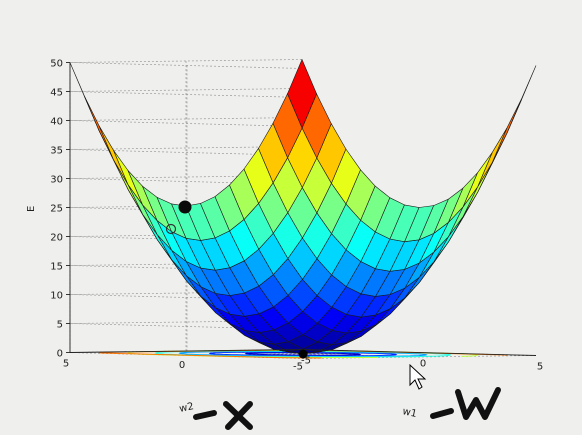 The image size is (582, 435). Describe the element at coordinates (186, 408) in the screenshot. I see `w2-axis-label: w2` at that location.